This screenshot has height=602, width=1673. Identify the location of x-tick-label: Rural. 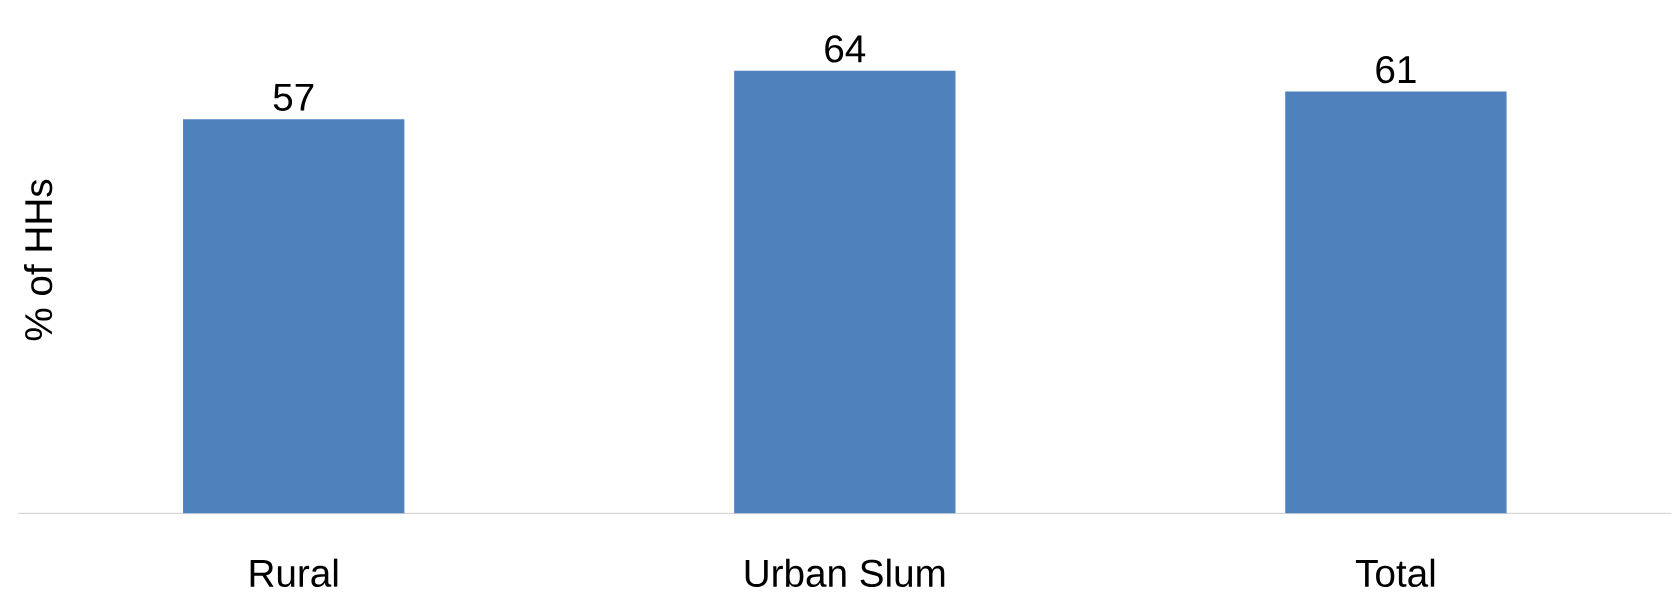
(294, 573).